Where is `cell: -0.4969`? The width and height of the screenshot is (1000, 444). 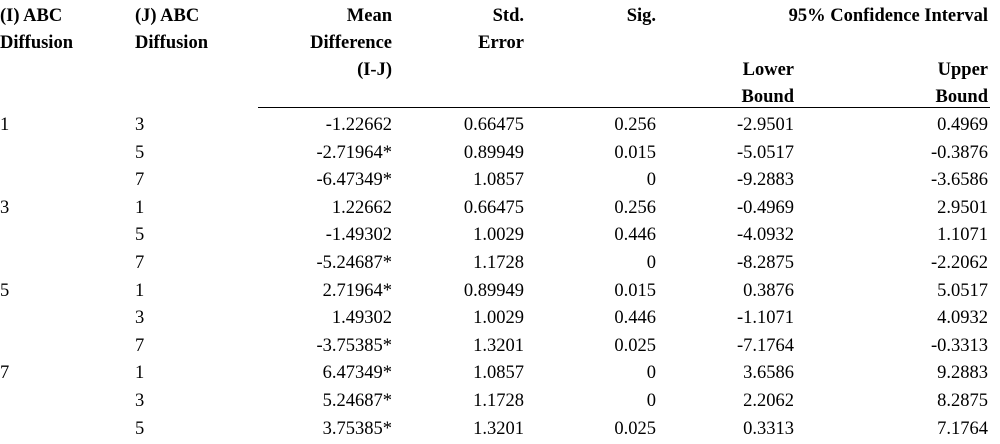
cell: -0.4969 is located at coordinates (765, 207).